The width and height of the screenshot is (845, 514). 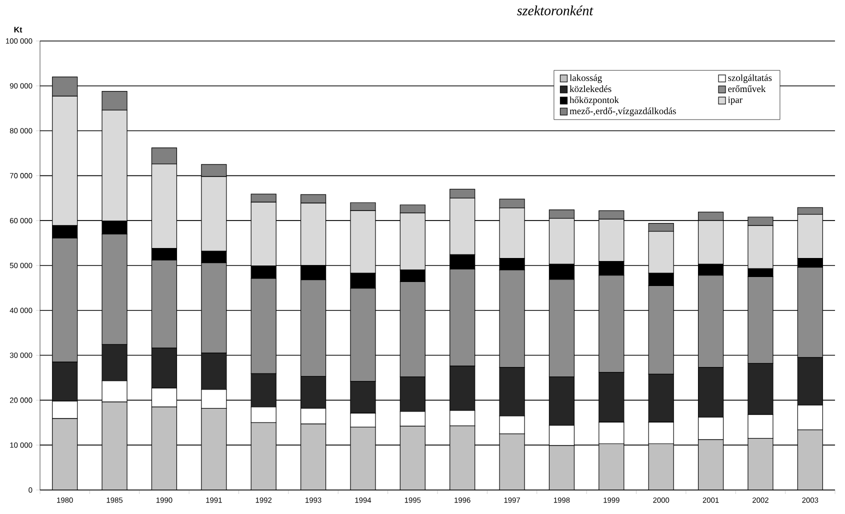 What do you see at coordinates (623, 112) in the screenshot?
I see `legend-label: mező-,erdő-,vízgazdálkodás` at bounding box center [623, 112].